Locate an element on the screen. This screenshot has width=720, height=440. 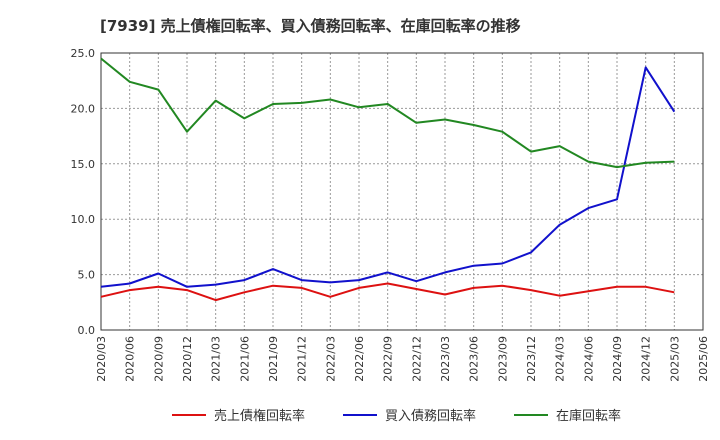
x-tick-label: 2025/06 is located at coordinates (703, 359).